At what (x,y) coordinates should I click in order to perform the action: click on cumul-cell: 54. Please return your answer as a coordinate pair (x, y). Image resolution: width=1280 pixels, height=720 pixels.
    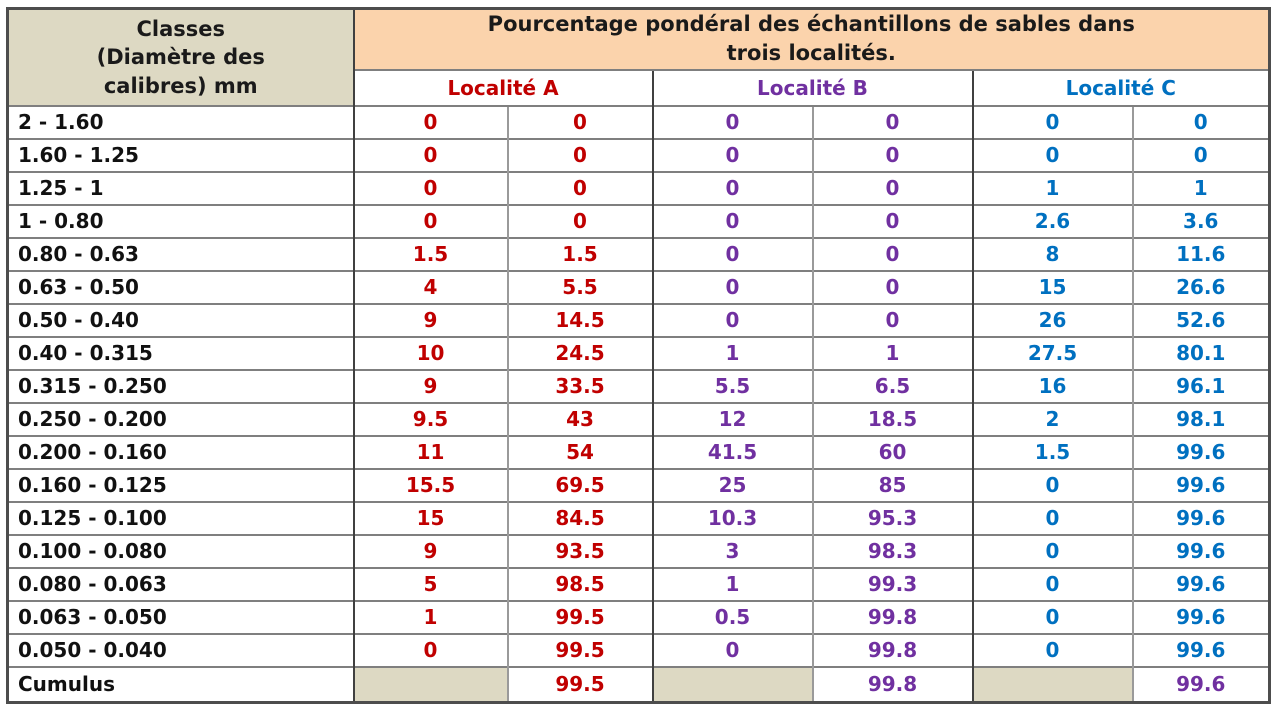
    Looking at the image, I should click on (579, 451).